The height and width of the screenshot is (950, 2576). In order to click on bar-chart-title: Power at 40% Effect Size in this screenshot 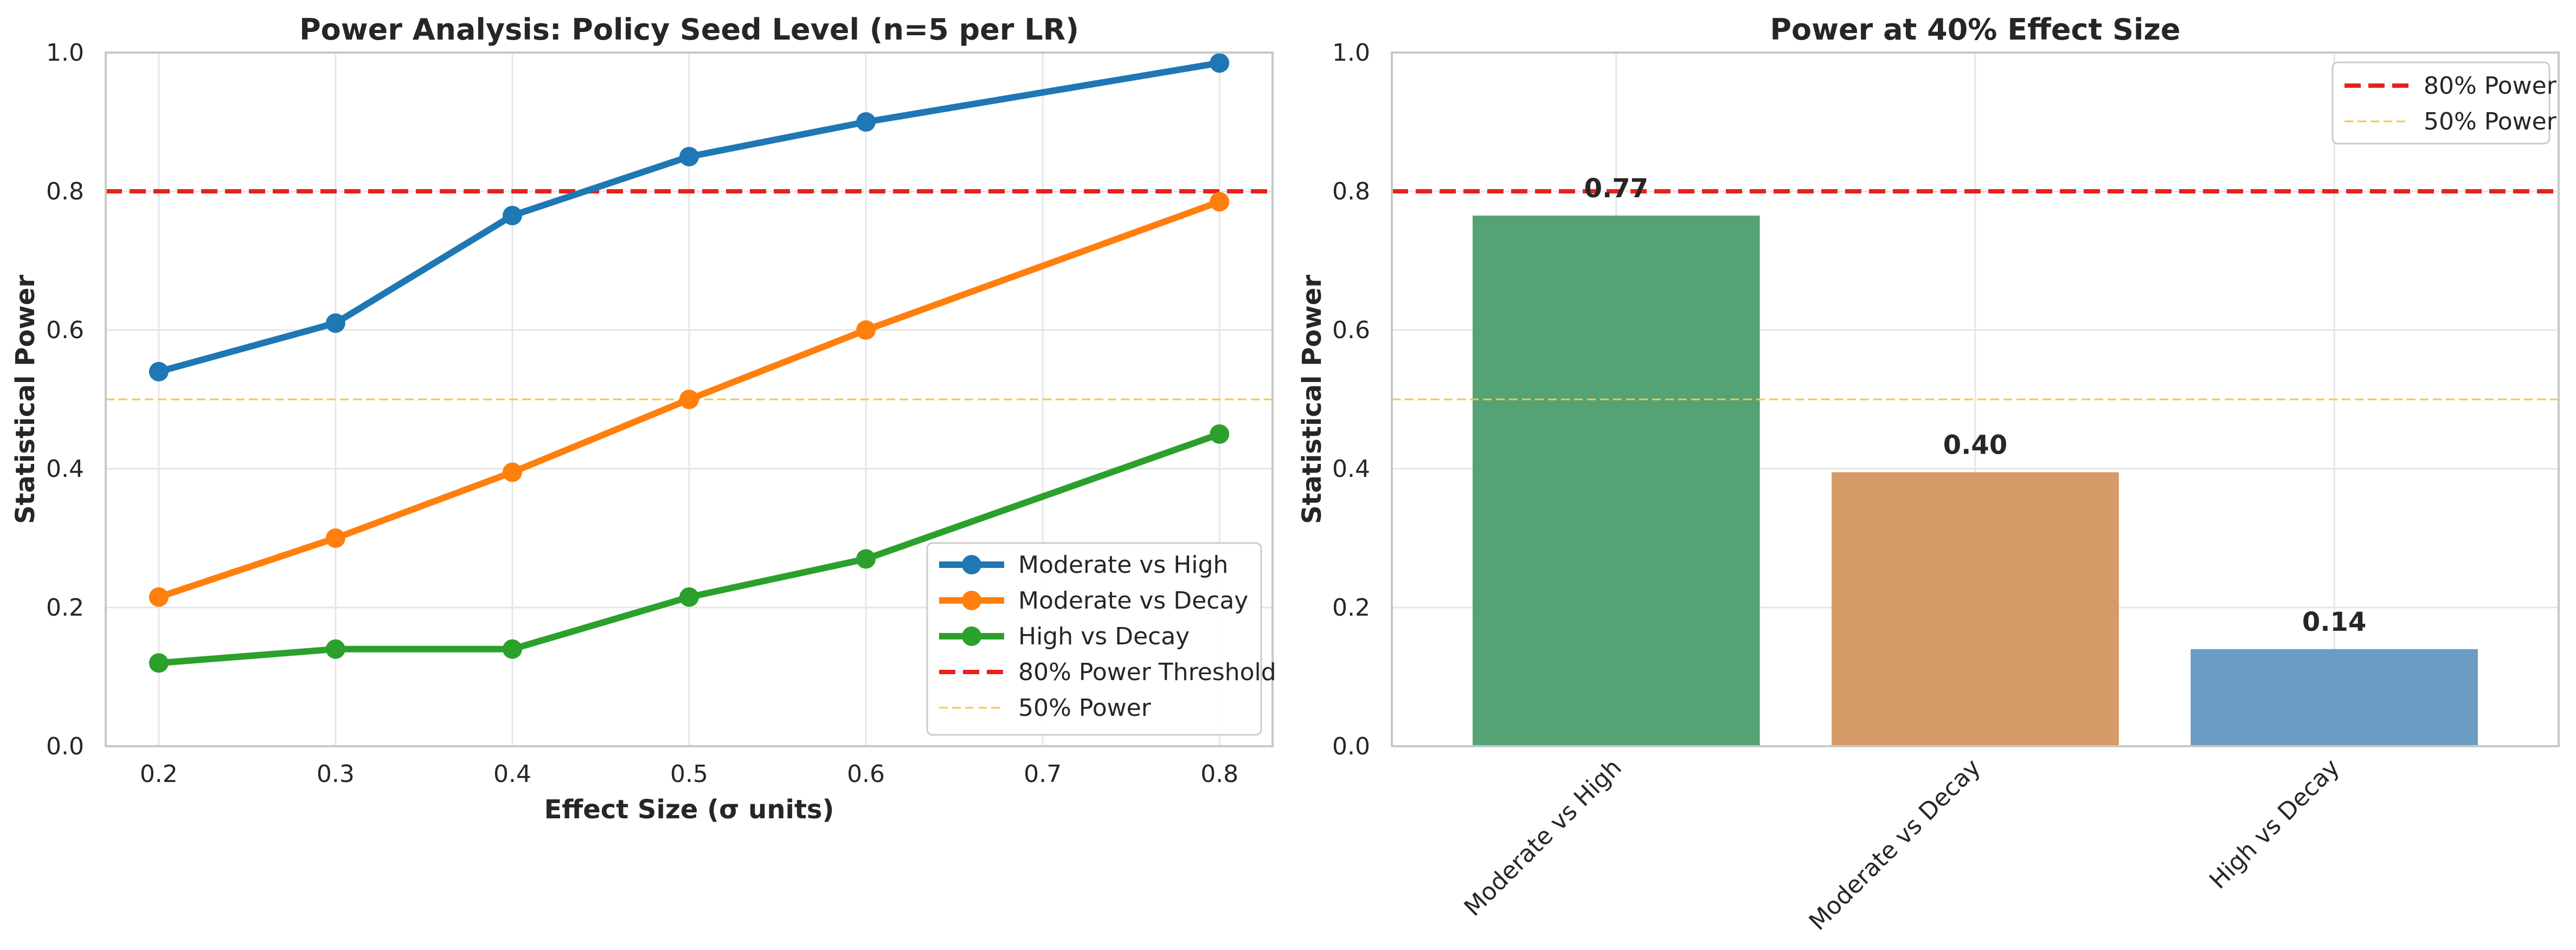, I will do `click(1975, 30)`.